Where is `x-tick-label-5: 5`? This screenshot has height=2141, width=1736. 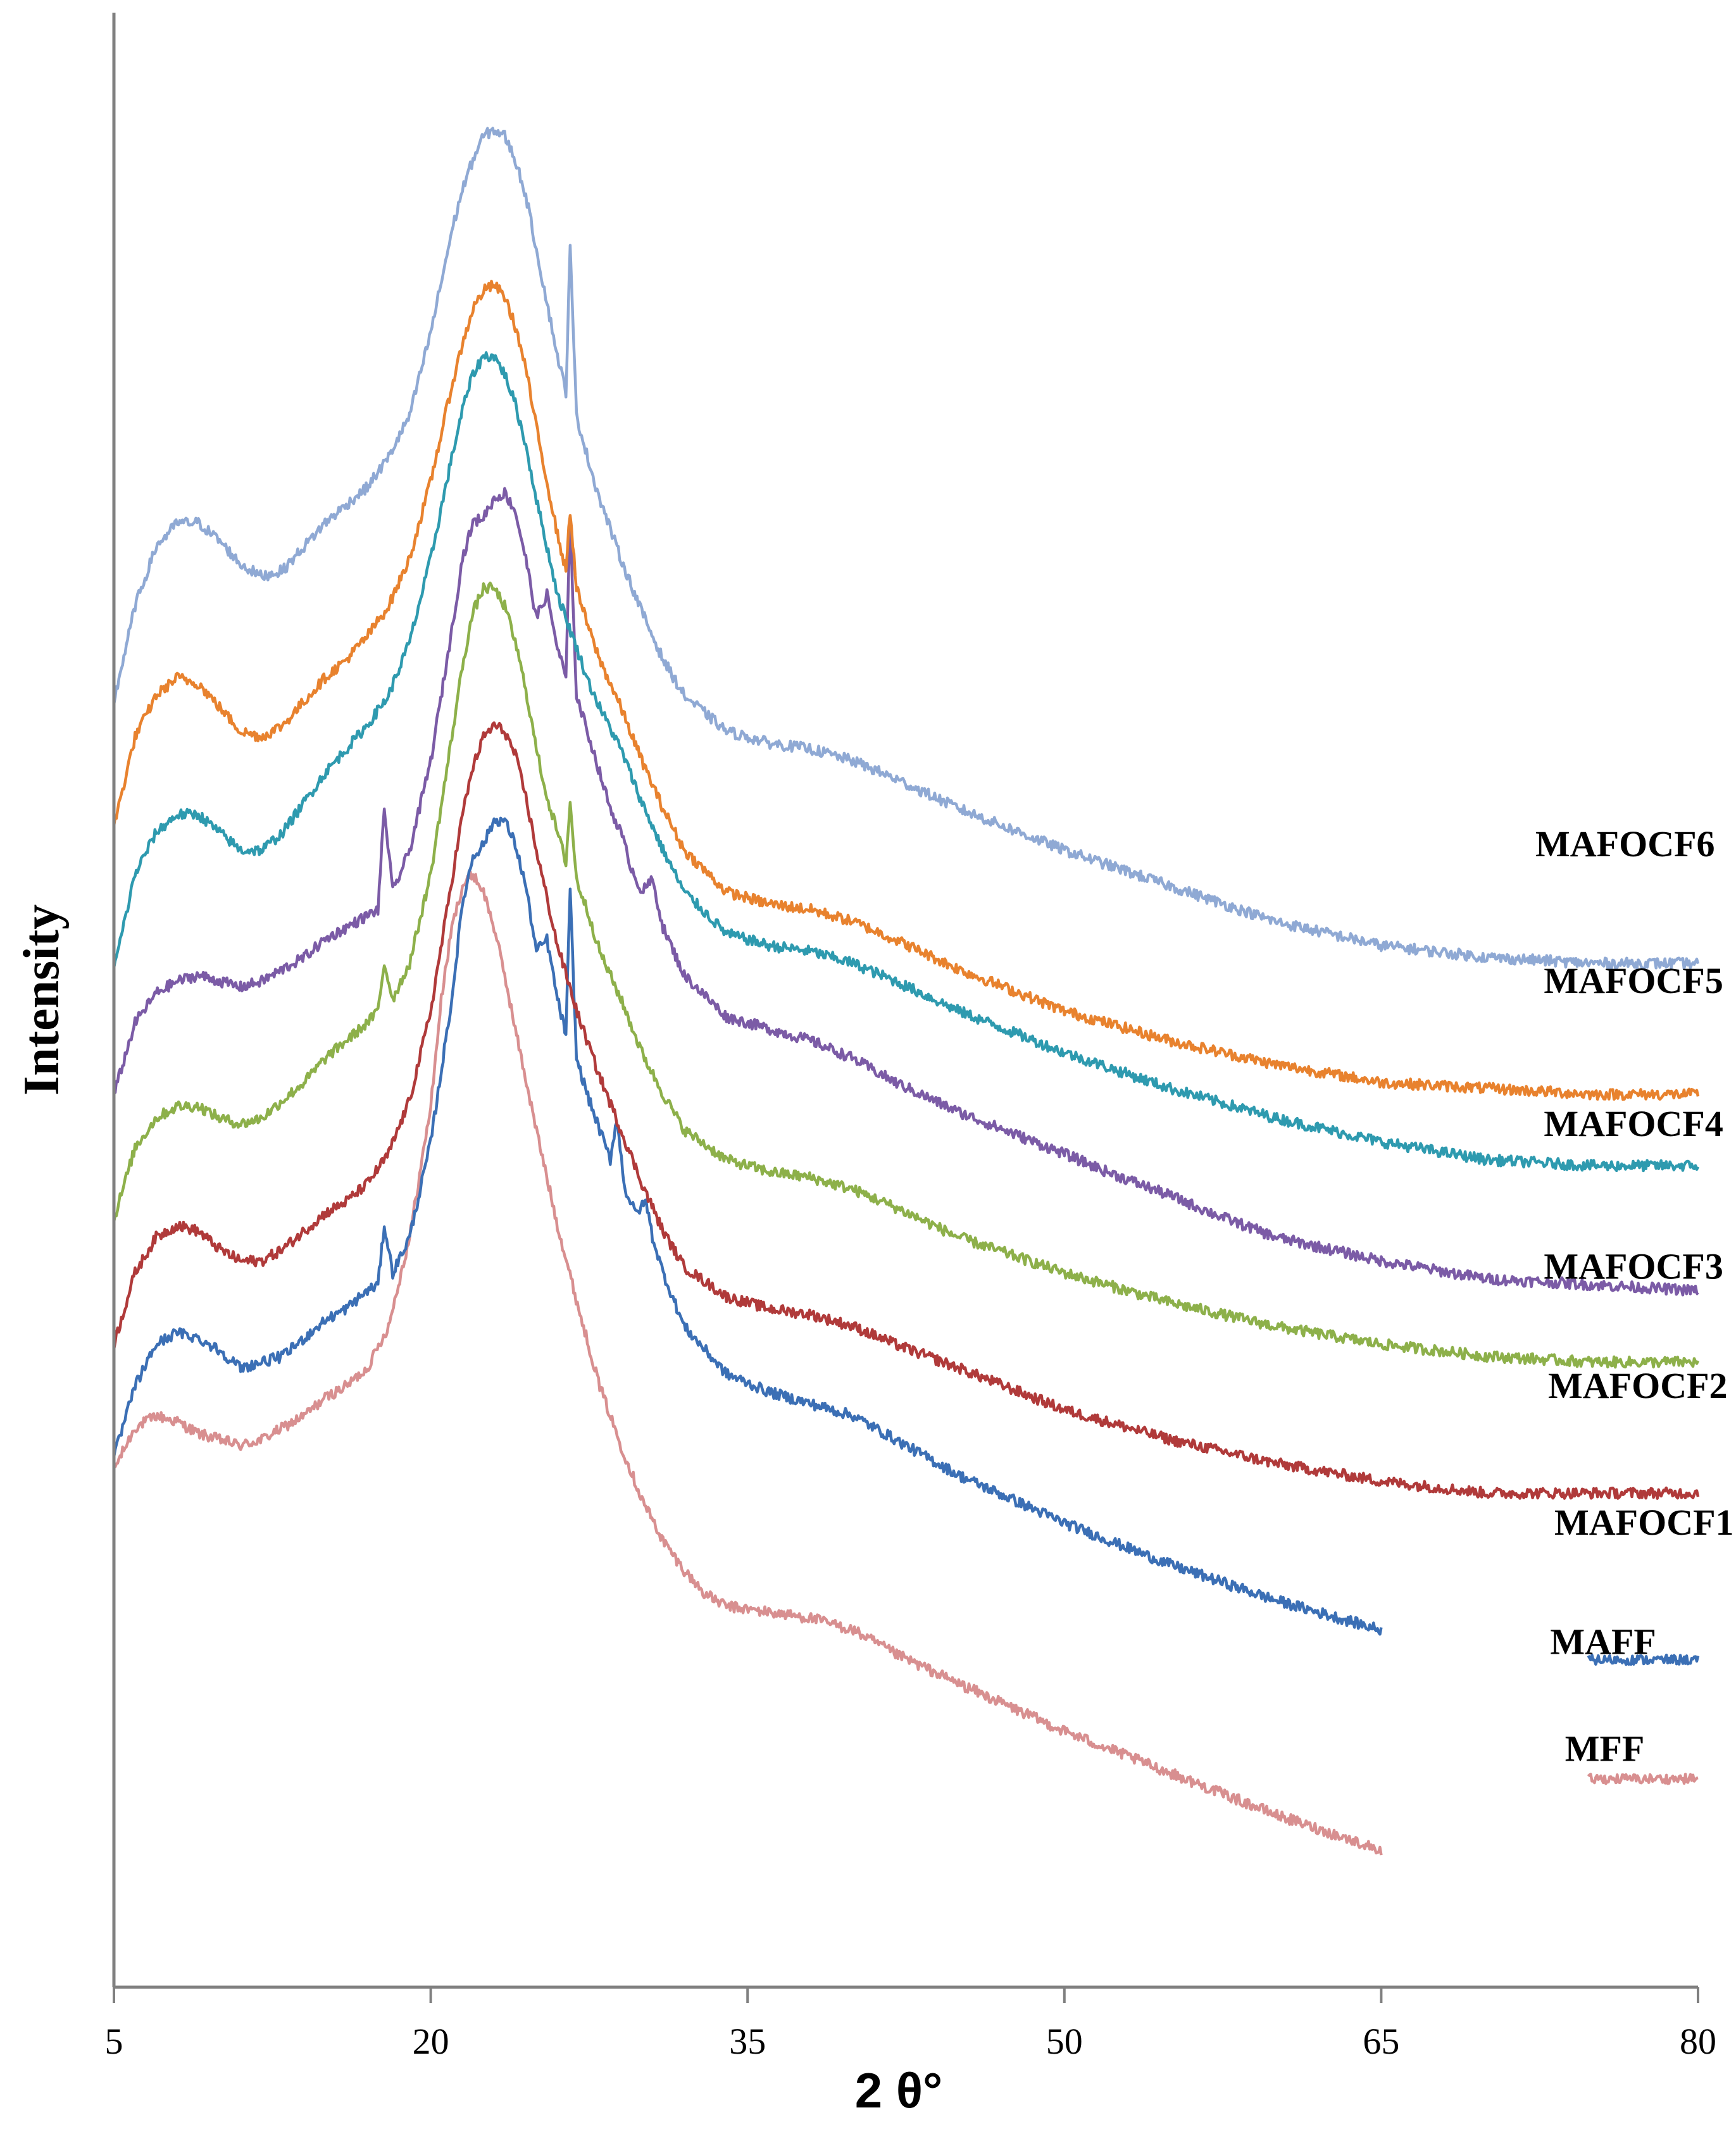 x-tick-label-5: 5 is located at coordinates (114, 2041).